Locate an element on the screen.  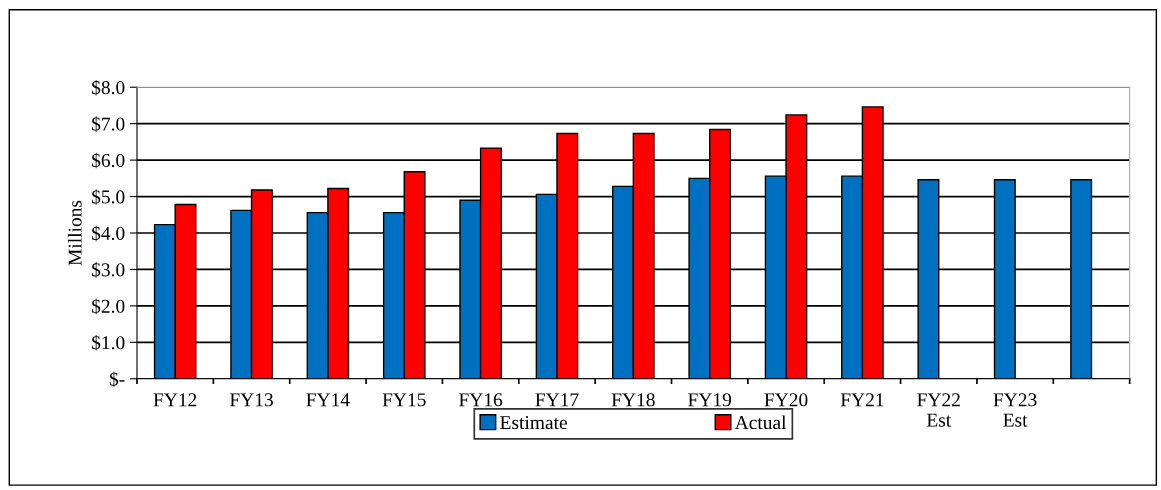
x-tick-label: FY17 is located at coordinates (557, 400).